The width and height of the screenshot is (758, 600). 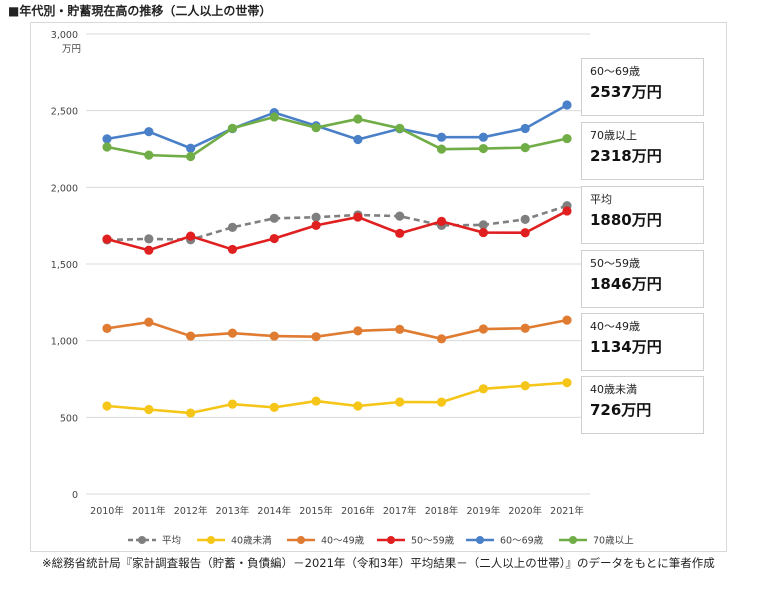 I want to click on legend-label: 40～49歳, so click(x=343, y=541).